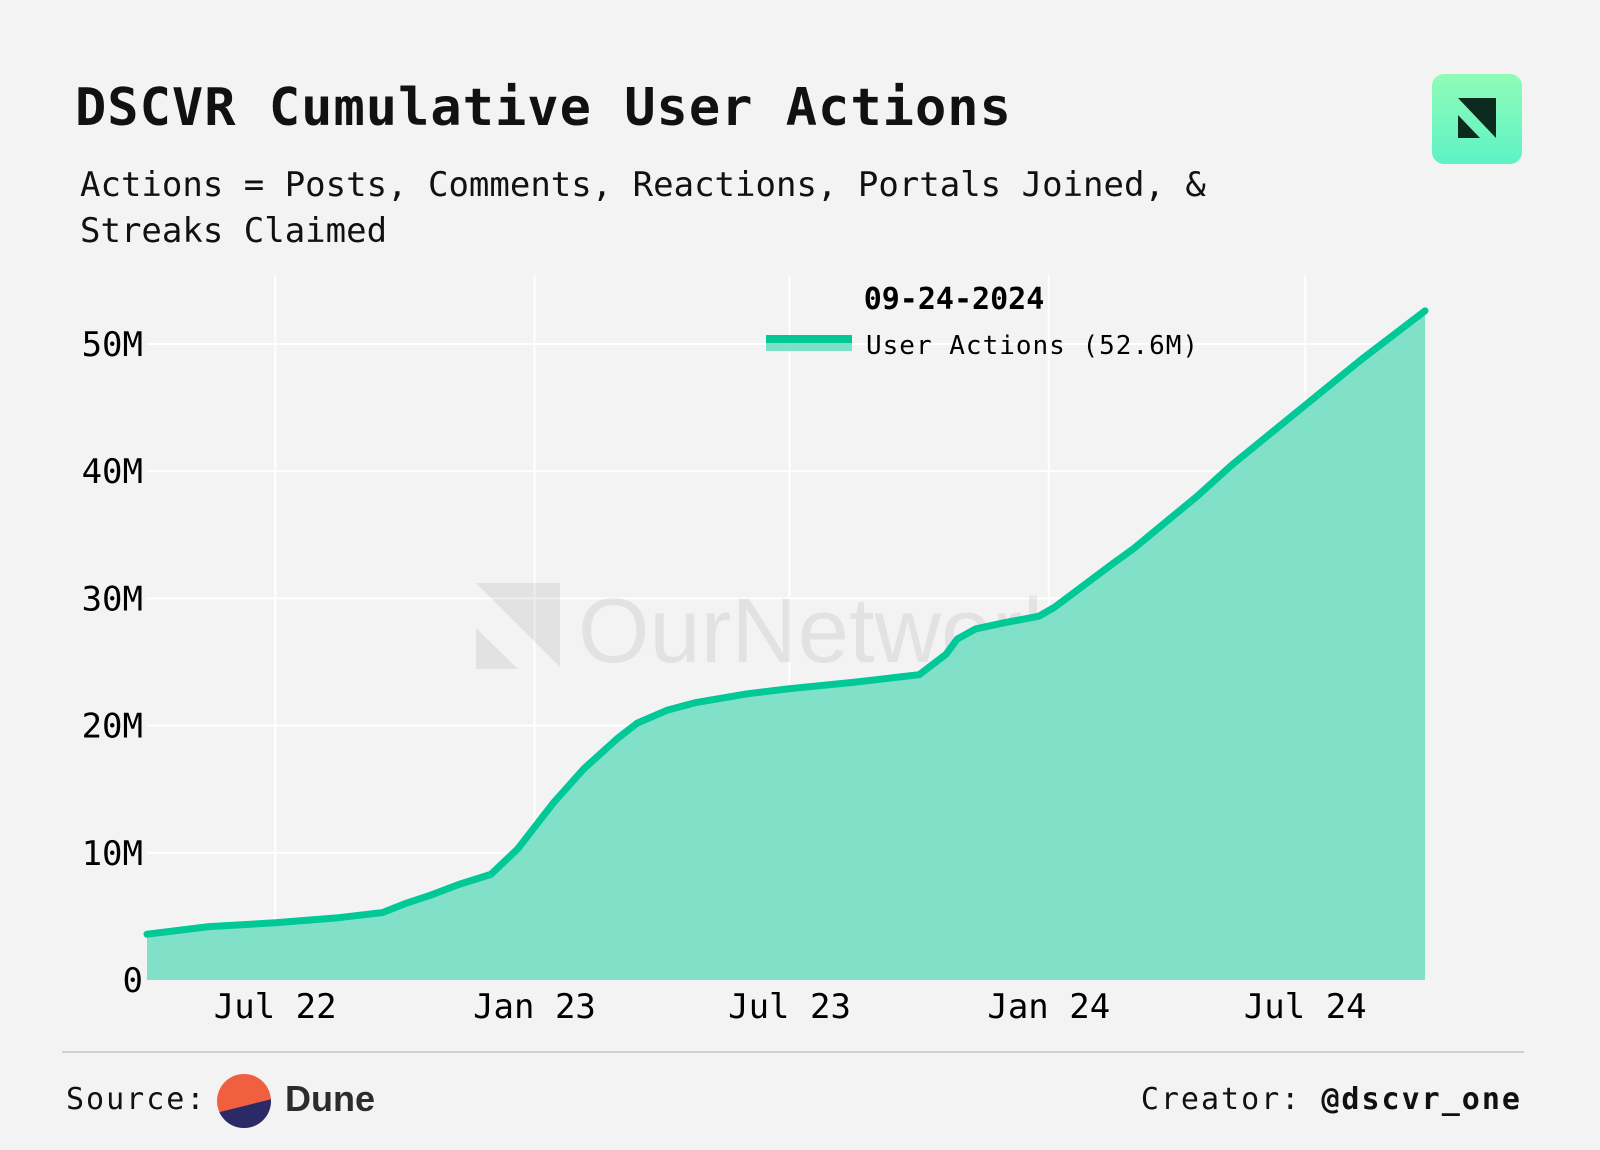 The image size is (1600, 1150). What do you see at coordinates (112, 345) in the screenshot?
I see `y-tick-label: 50M` at bounding box center [112, 345].